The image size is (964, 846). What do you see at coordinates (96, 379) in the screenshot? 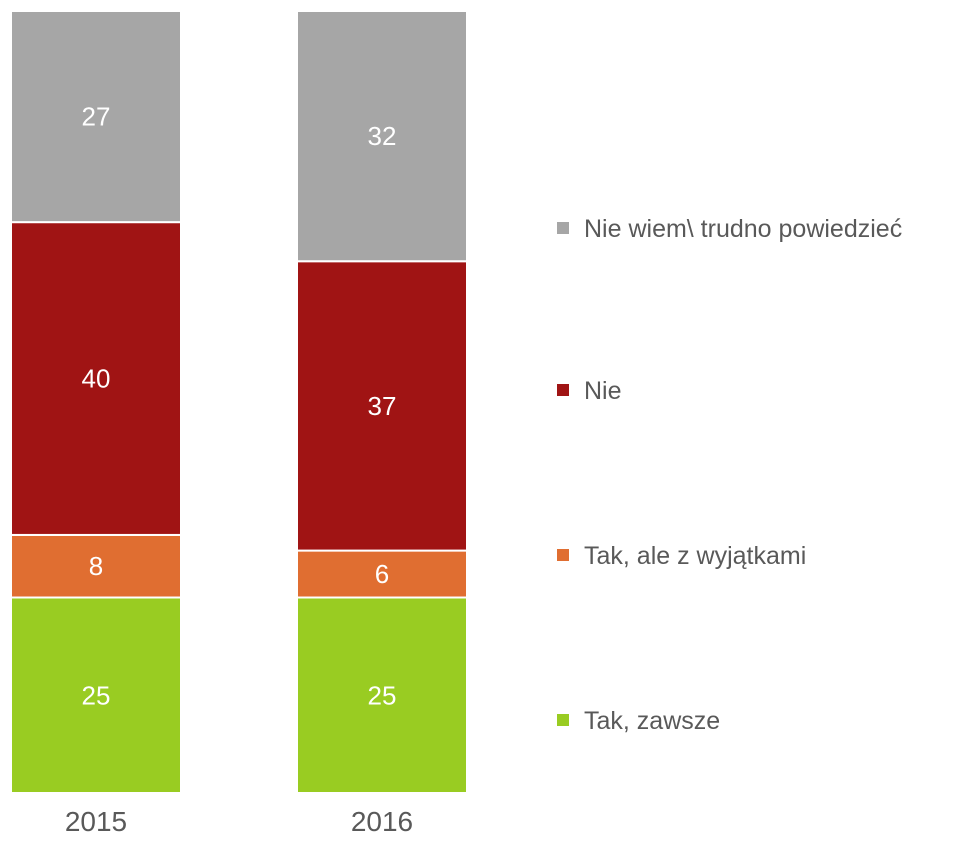
I see `data-label-2015-nie: 40` at bounding box center [96, 379].